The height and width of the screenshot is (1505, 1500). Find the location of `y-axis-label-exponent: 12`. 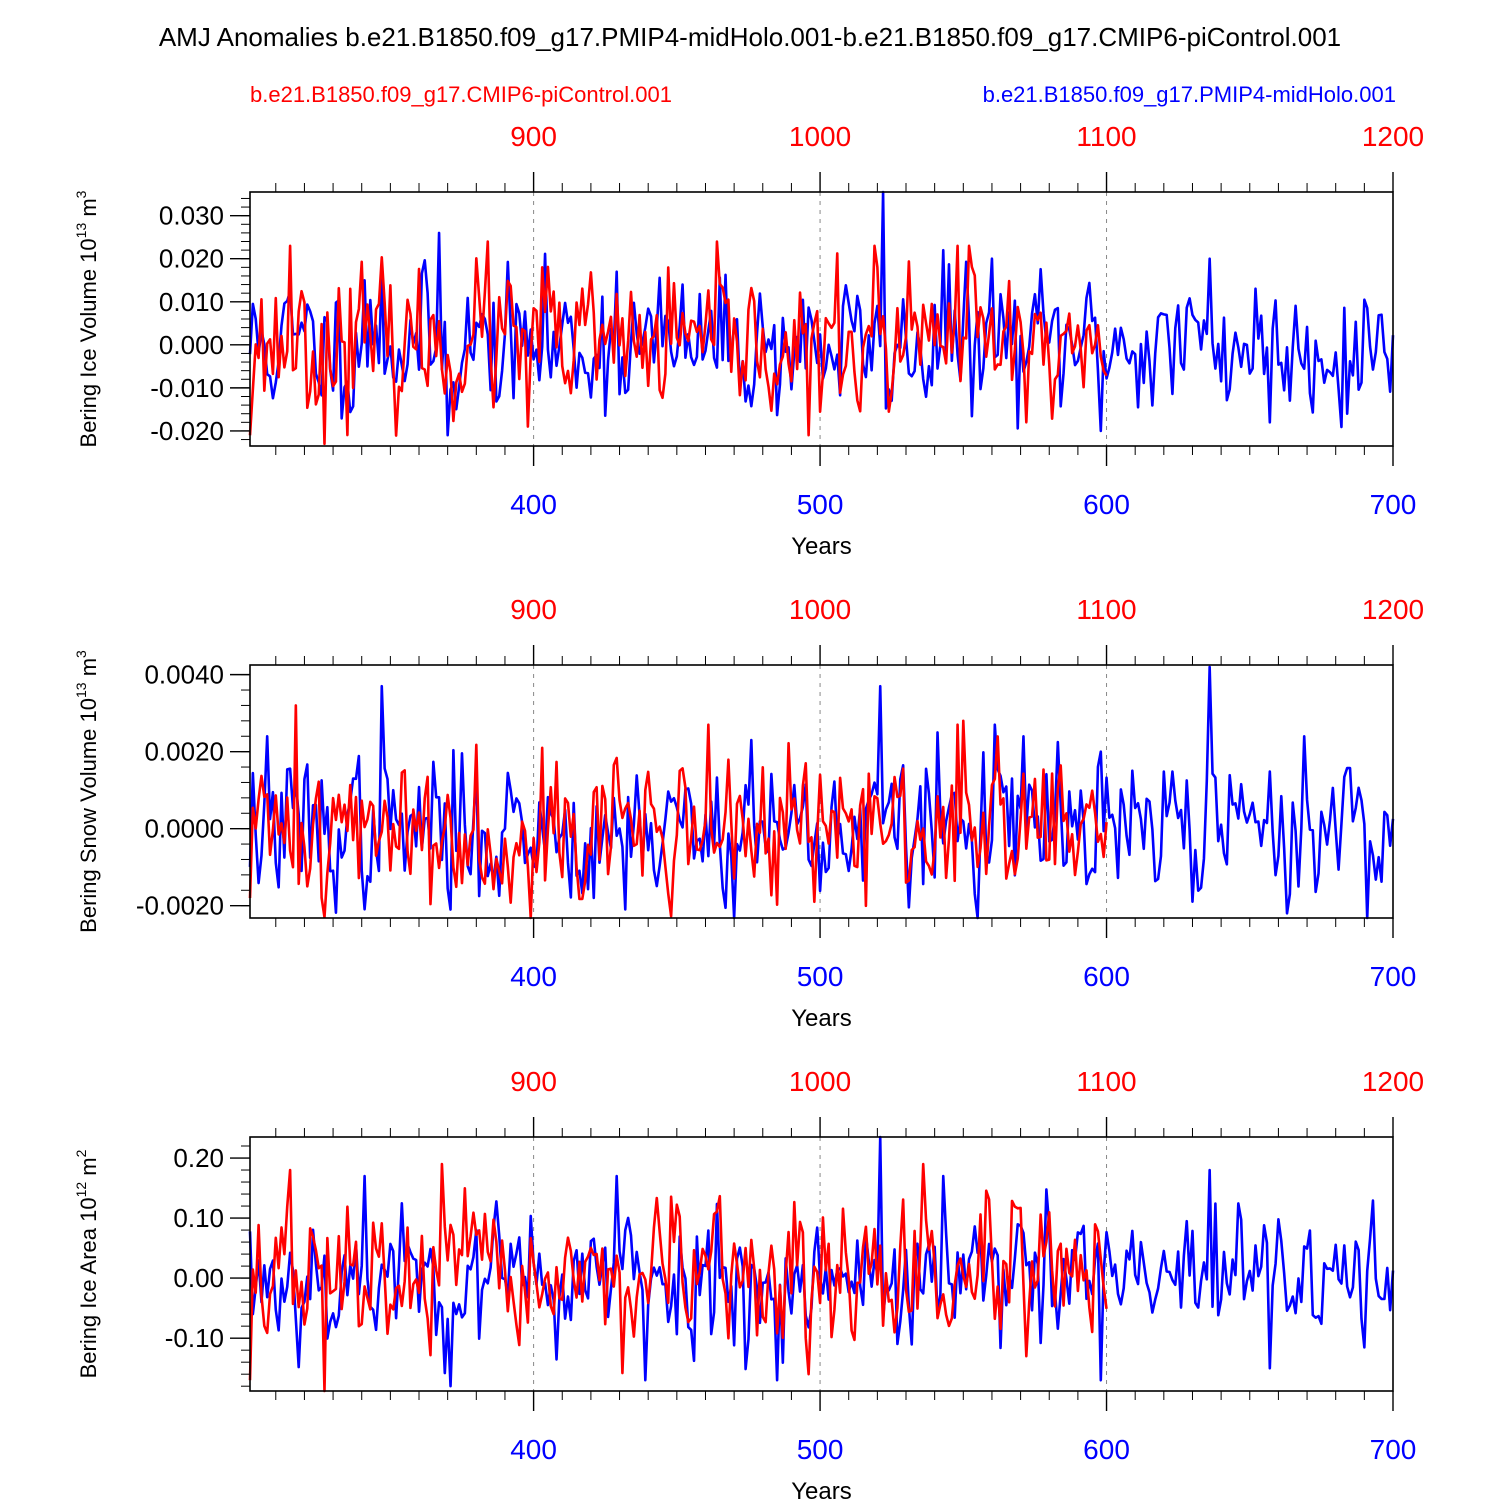

y-axis-label-exponent: 12 is located at coordinates (81, 1190).